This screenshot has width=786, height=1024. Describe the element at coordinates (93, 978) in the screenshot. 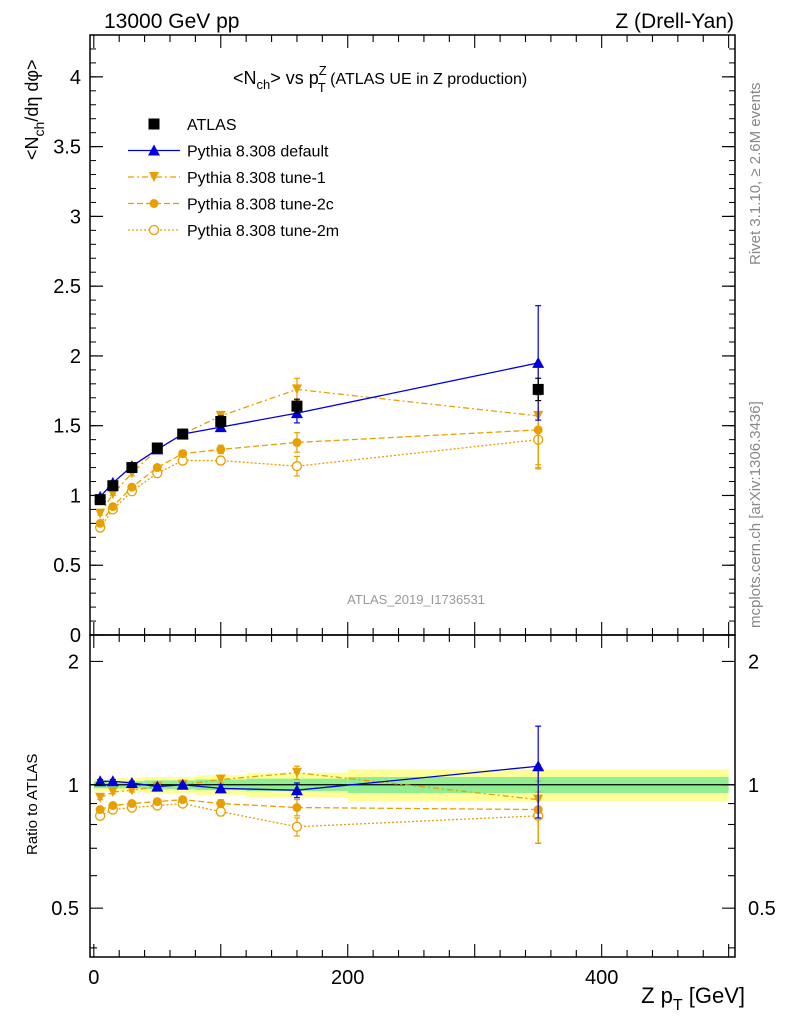

I see `xtick-label: 0` at that location.